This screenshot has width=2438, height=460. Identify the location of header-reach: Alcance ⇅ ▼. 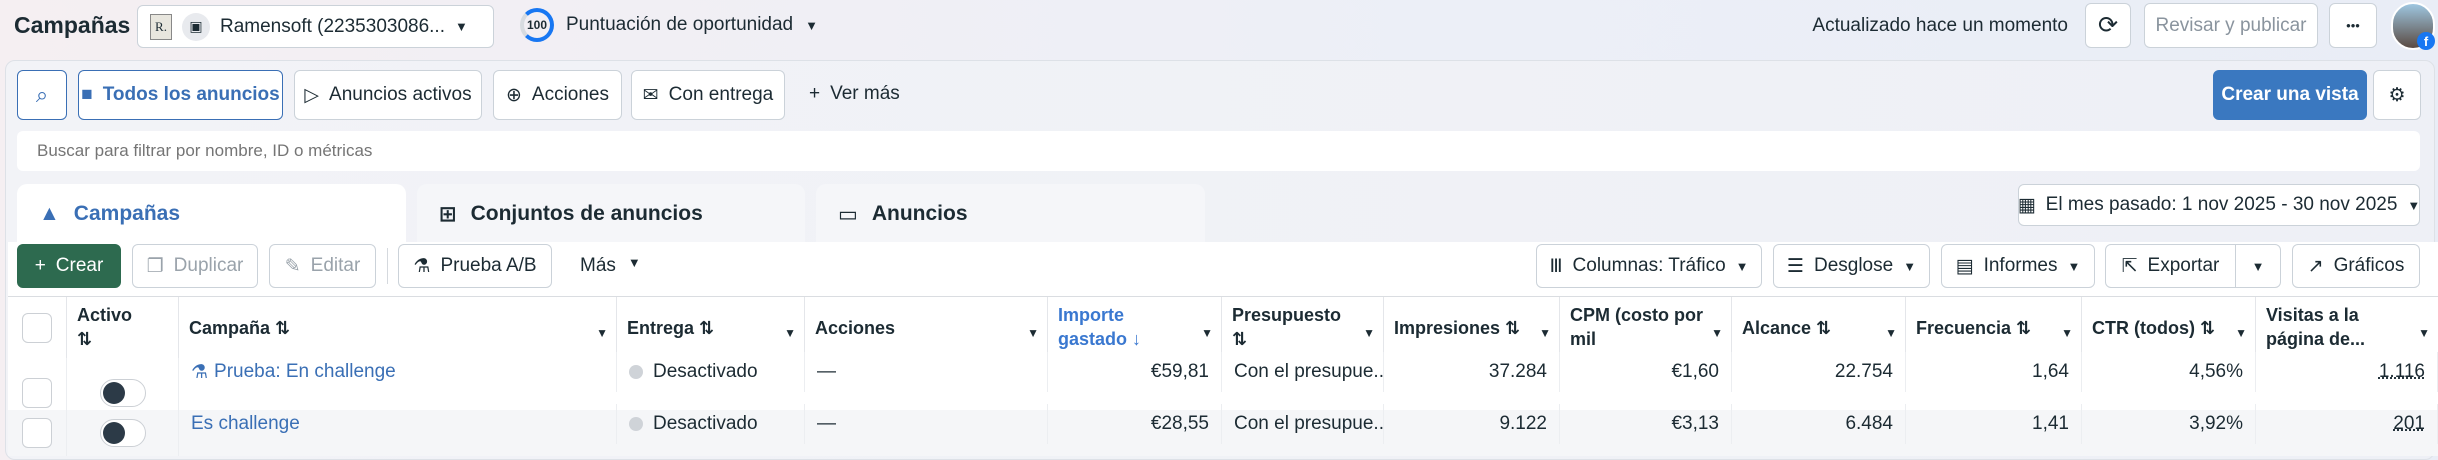
(1819, 327).